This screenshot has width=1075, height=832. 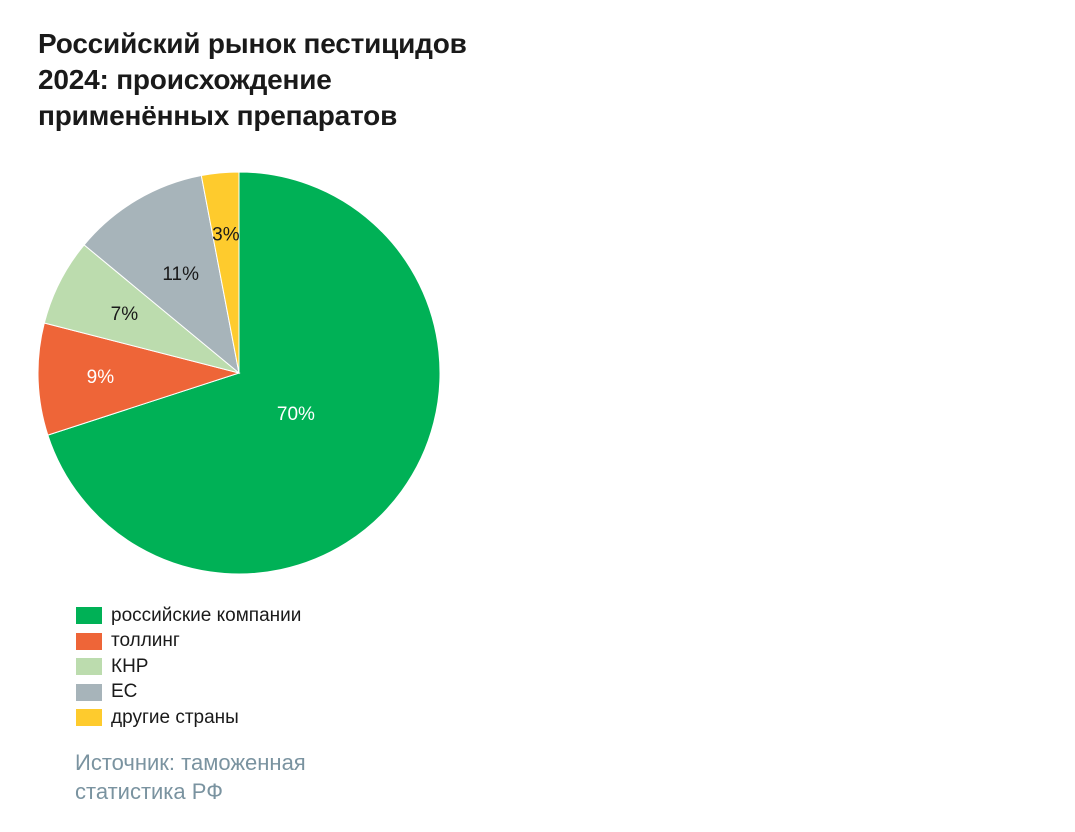 I want to click on legend-swatch-tolling, so click(x=89, y=641).